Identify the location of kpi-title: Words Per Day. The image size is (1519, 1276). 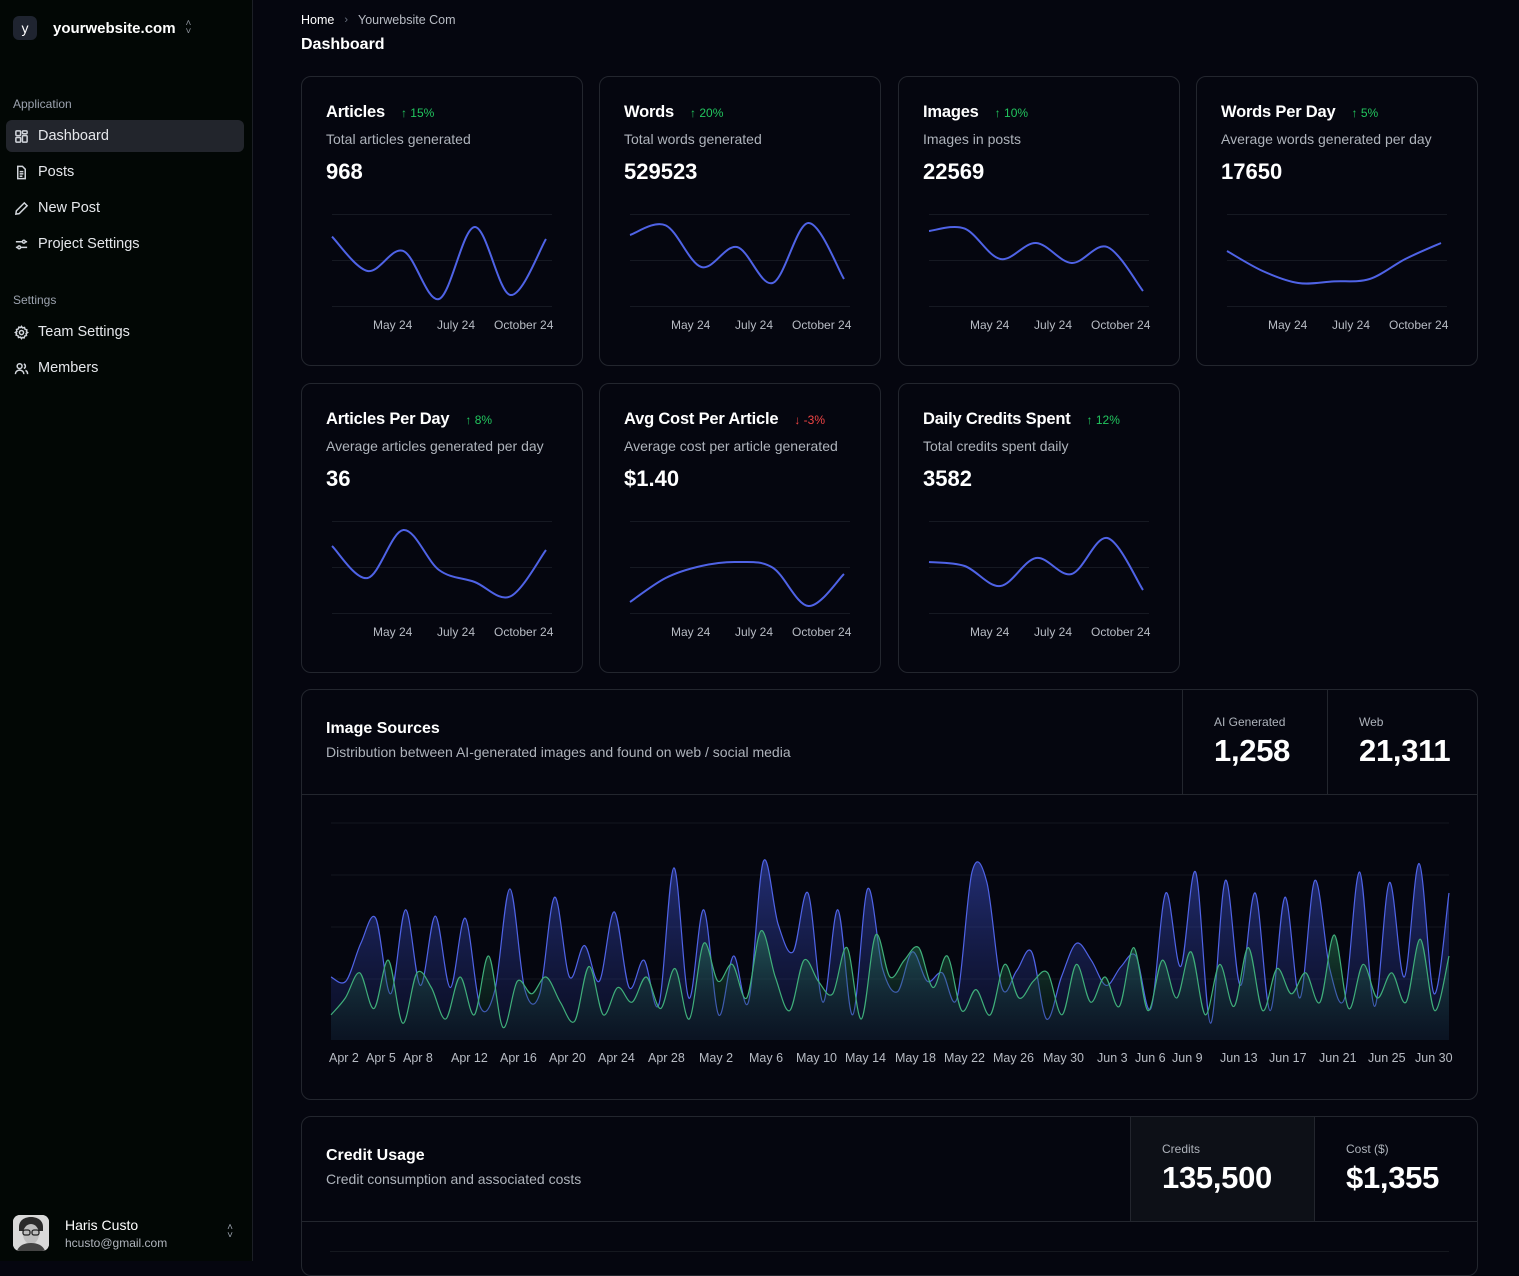
(1278, 112).